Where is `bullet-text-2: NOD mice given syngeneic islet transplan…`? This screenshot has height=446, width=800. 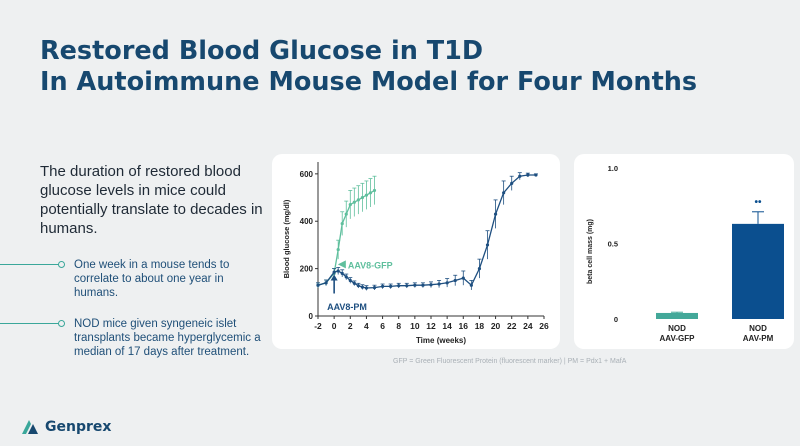 bullet-text-2: NOD mice given syngeneic islet transplan… is located at coordinates (167, 338).